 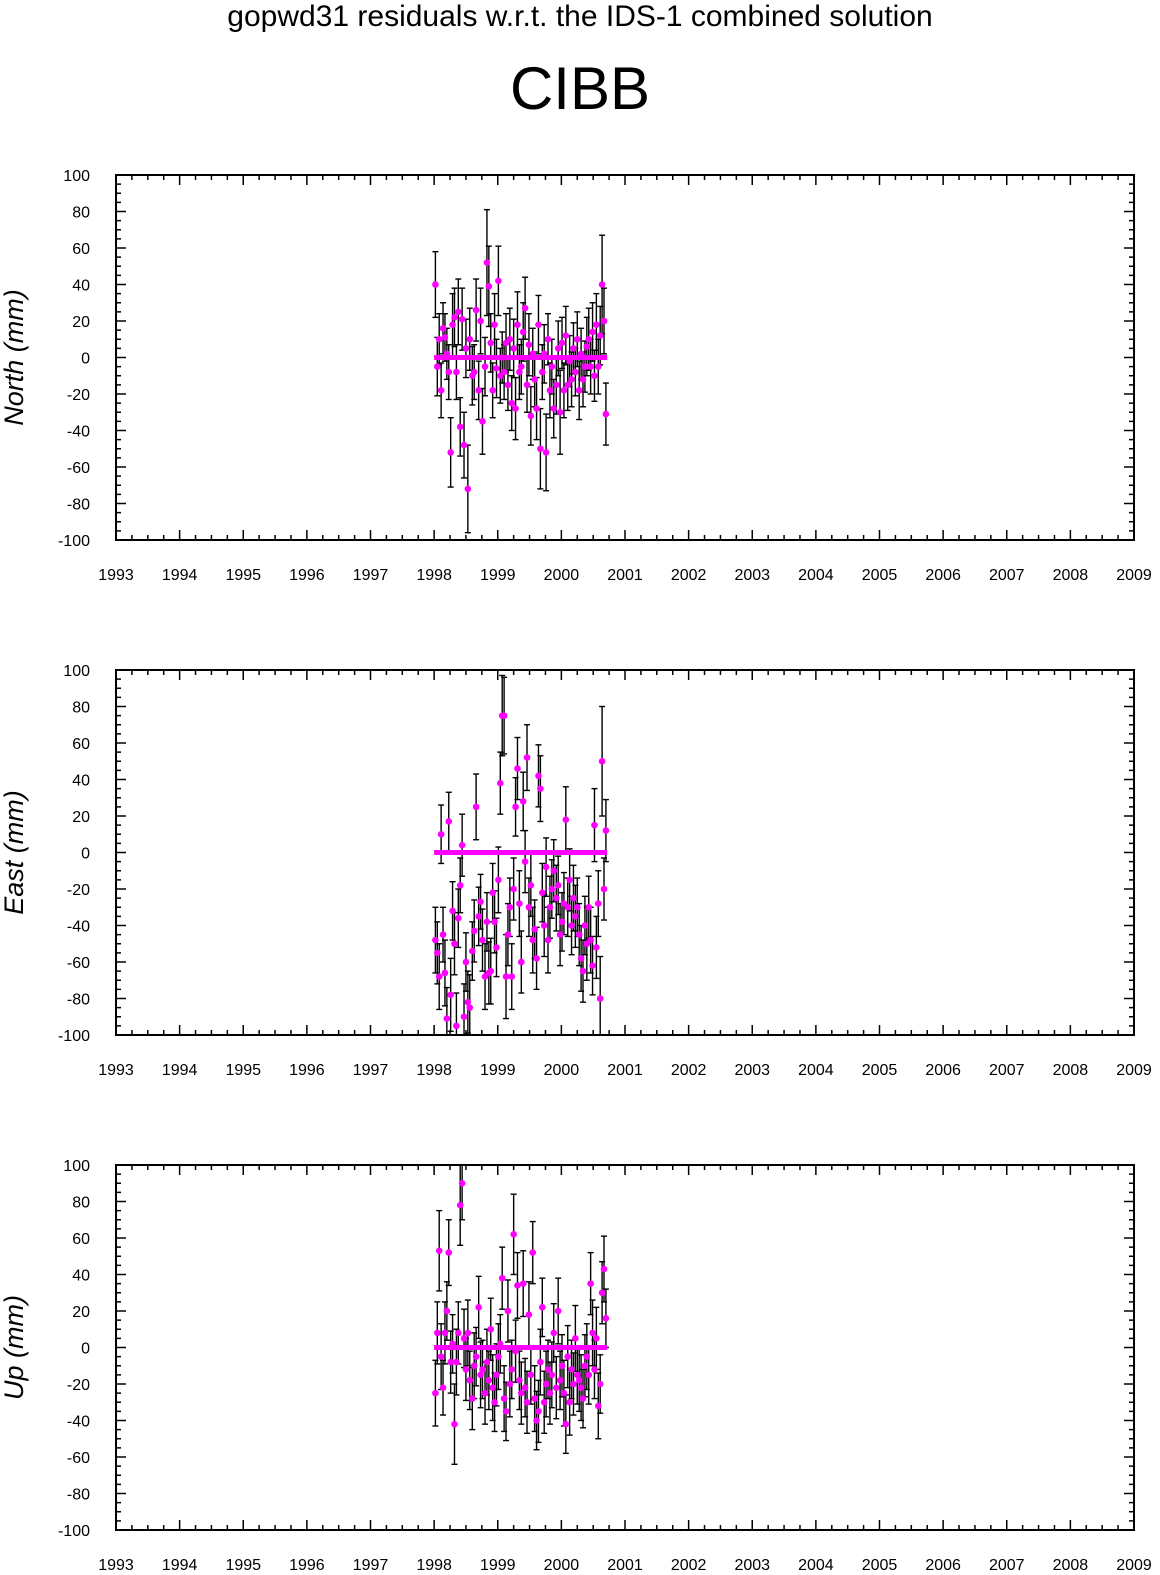 What do you see at coordinates (689, 575) in the screenshot?
I see `x-tick-label: 2002` at bounding box center [689, 575].